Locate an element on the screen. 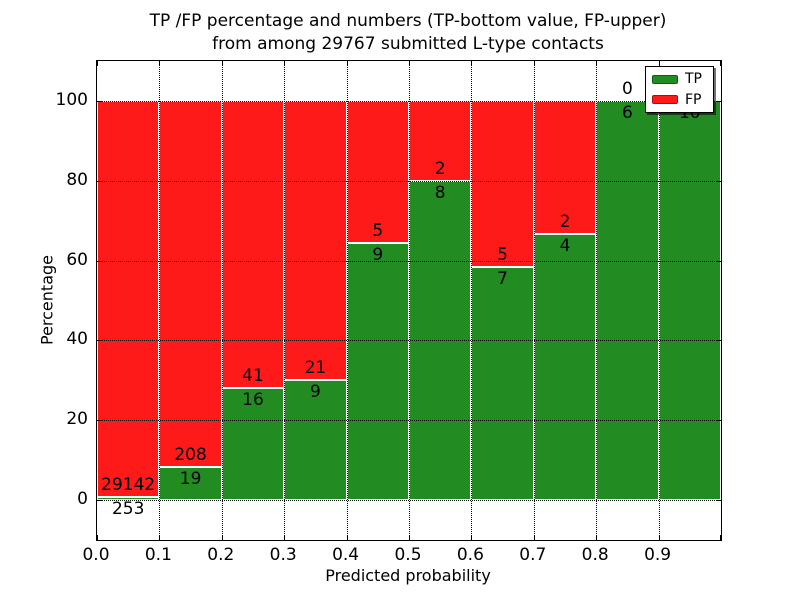  tp-count-label: 253 is located at coordinates (128, 508).